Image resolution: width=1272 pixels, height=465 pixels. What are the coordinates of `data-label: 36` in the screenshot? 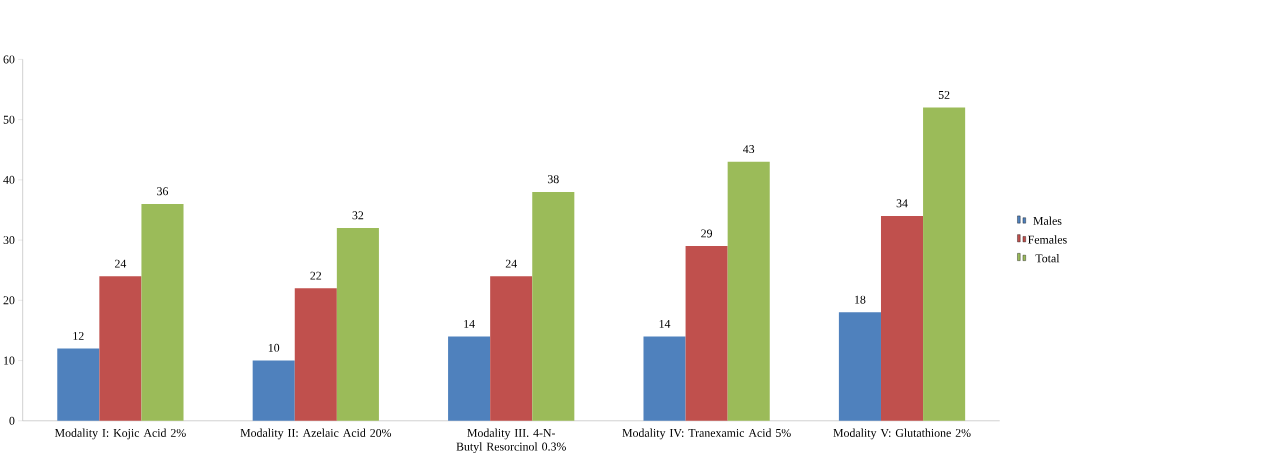 It's located at (163, 191).